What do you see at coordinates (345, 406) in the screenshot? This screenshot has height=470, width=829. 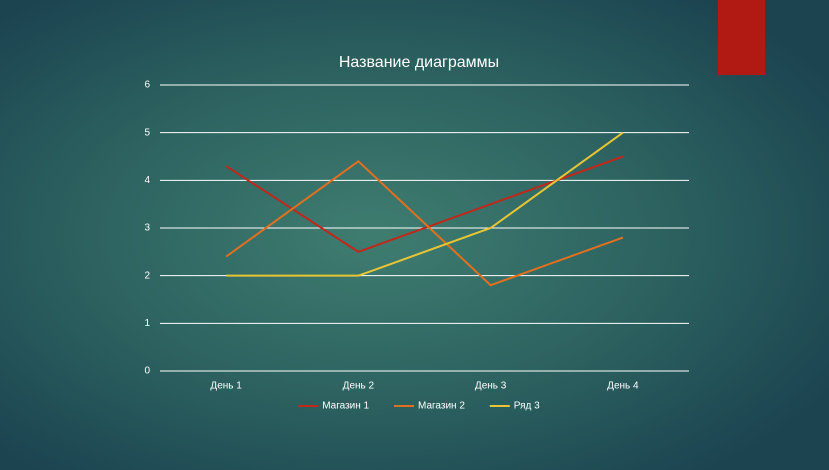 I see `legend-label: Магазин 1` at bounding box center [345, 406].